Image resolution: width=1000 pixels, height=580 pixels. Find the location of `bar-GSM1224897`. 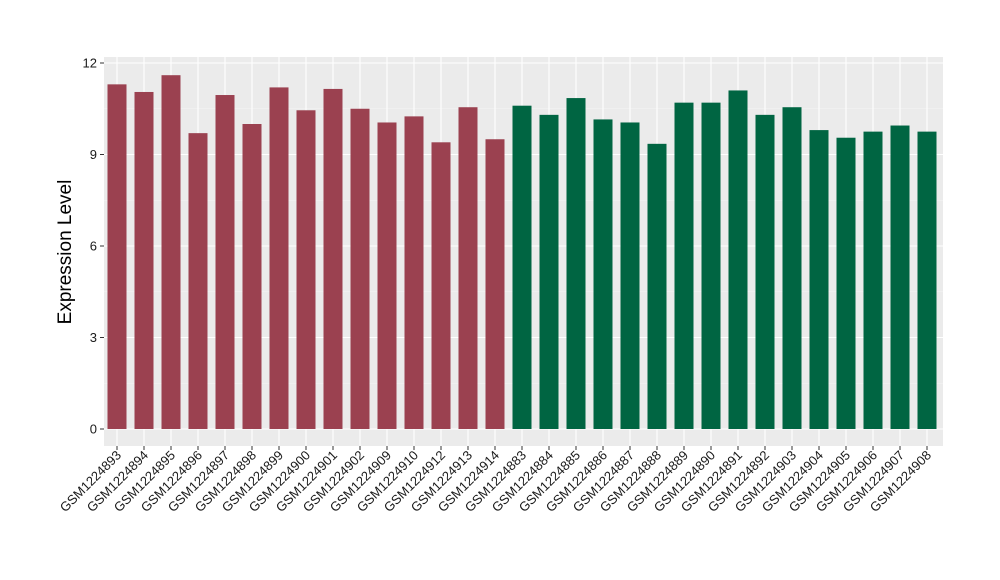

bar-GSM1224897 is located at coordinates (225, 262).